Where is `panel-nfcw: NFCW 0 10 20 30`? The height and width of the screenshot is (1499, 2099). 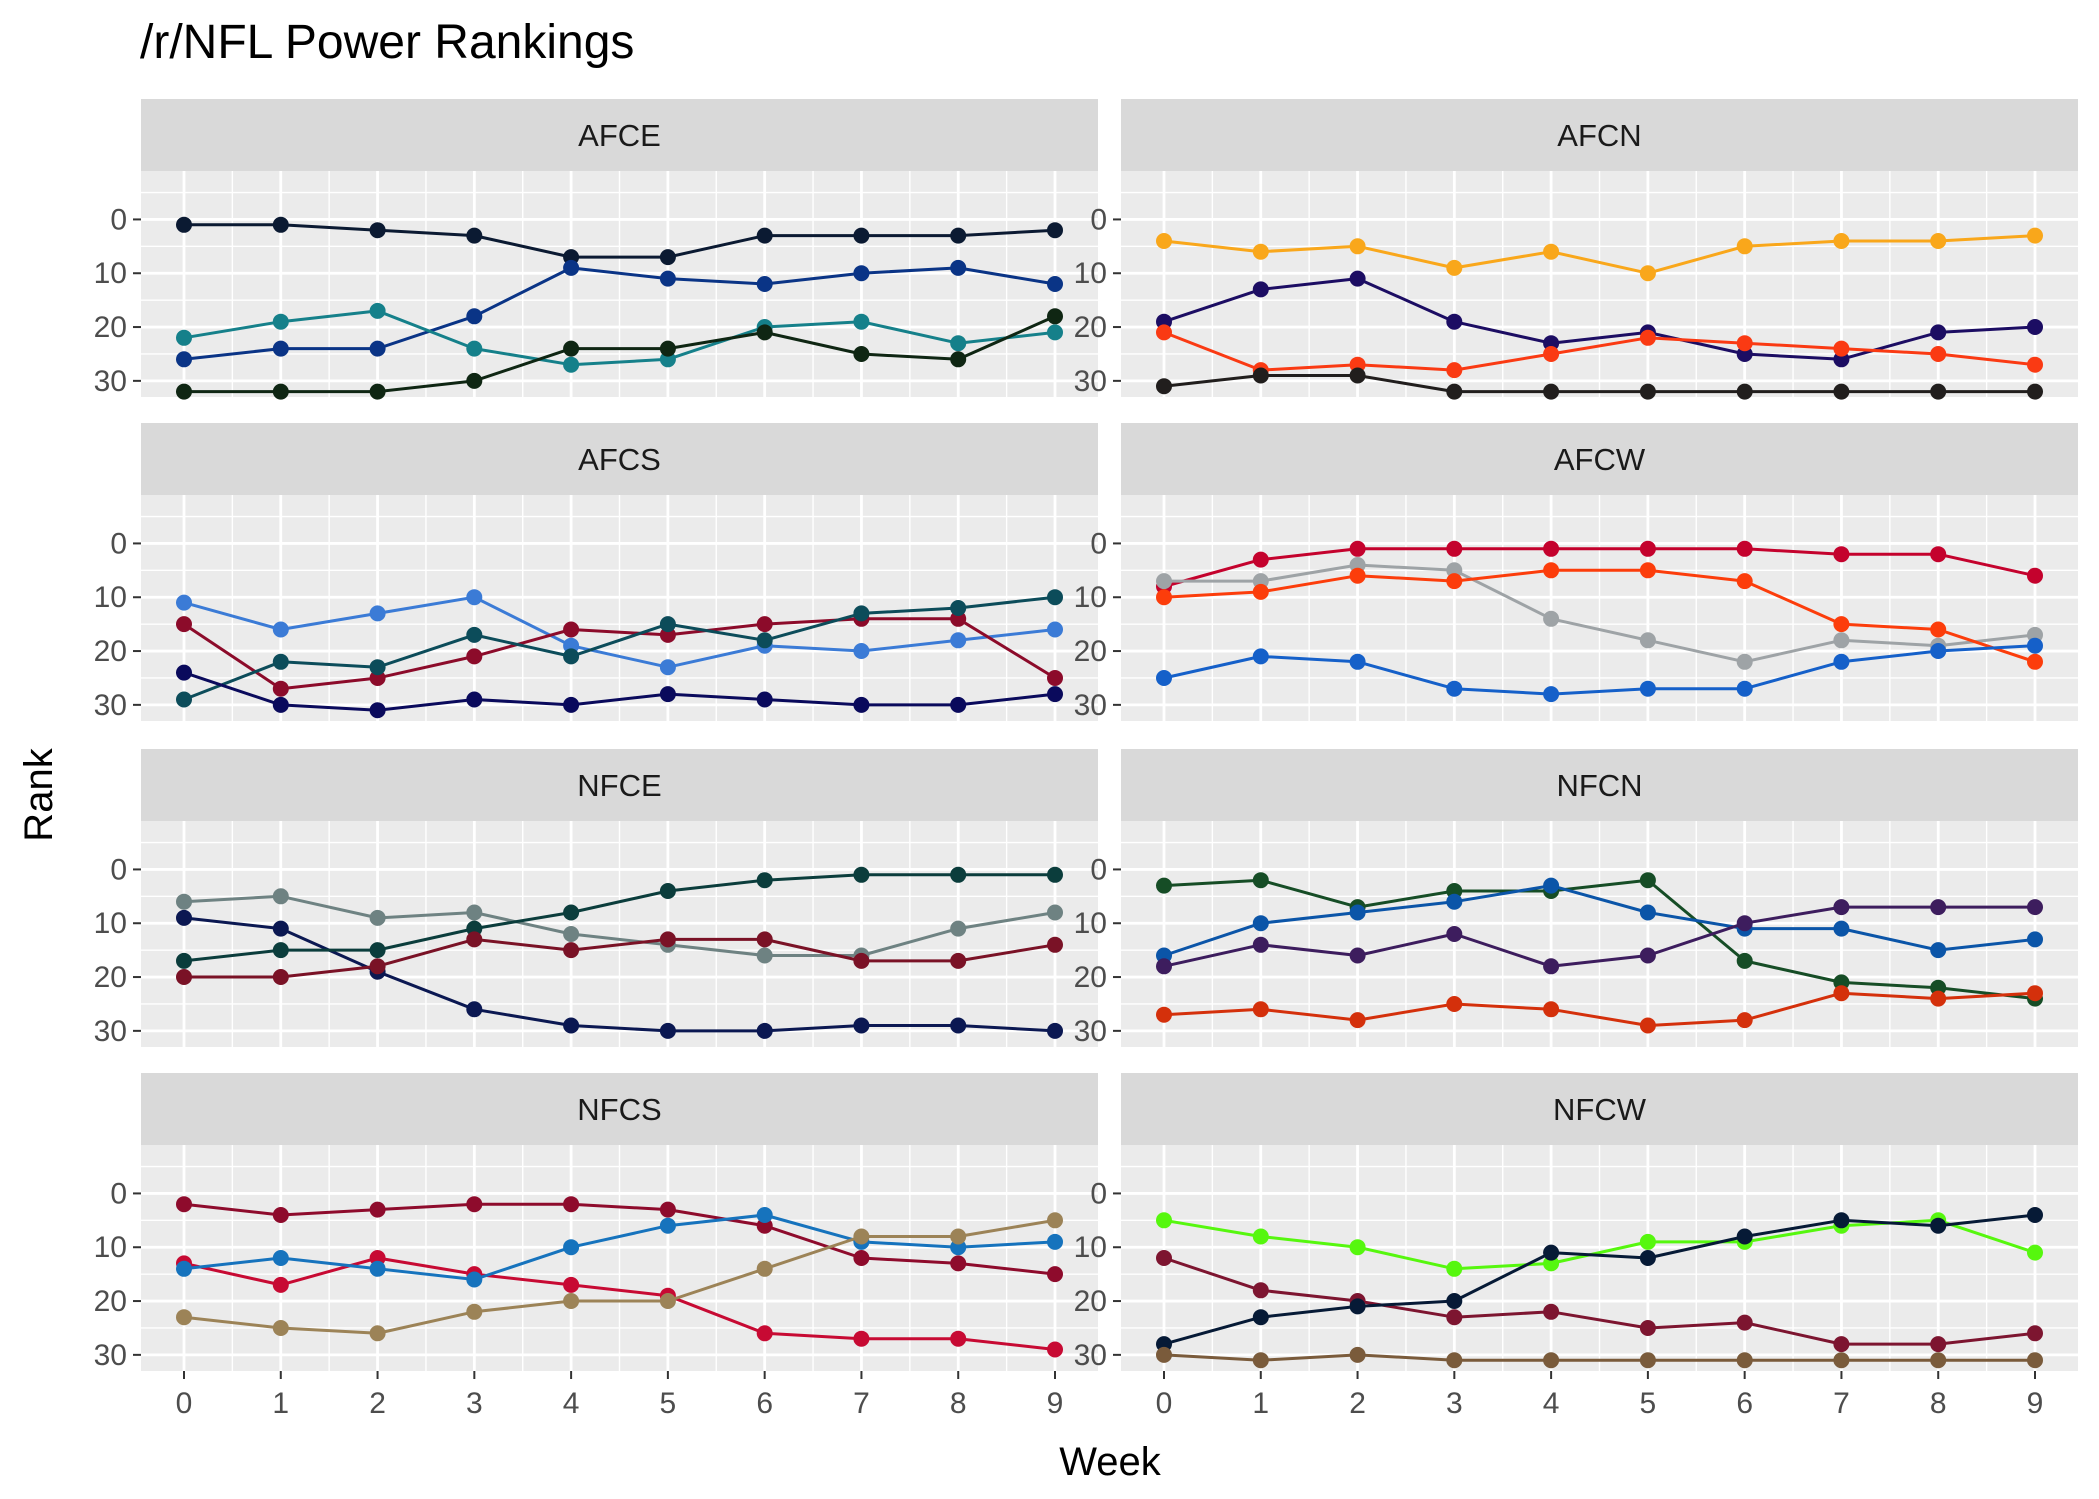
panel-nfcw: NFCW 0 10 20 30 is located at coordinates (1576, 1222).